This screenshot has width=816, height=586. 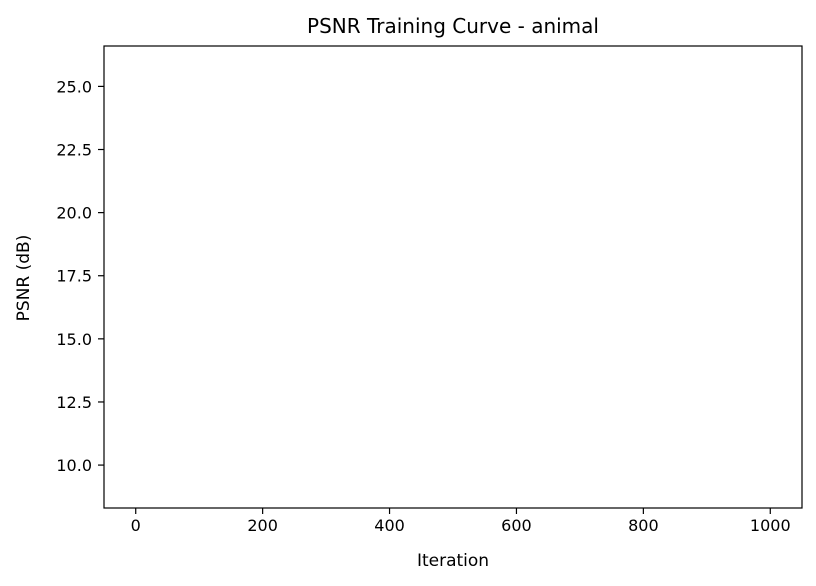 I want to click on x-tick-label: 200, so click(x=262, y=525).